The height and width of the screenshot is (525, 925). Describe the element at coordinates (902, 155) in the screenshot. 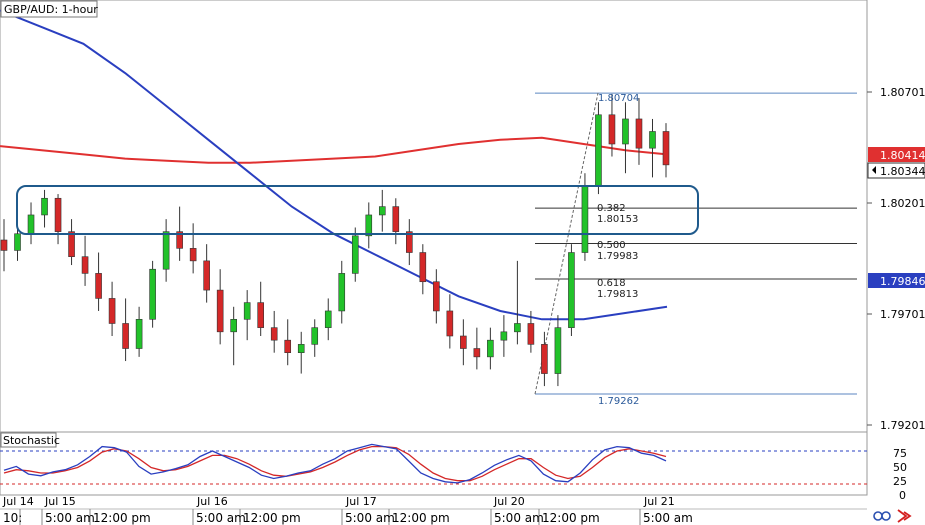

I see `ma-red-value: 1.80414` at that location.